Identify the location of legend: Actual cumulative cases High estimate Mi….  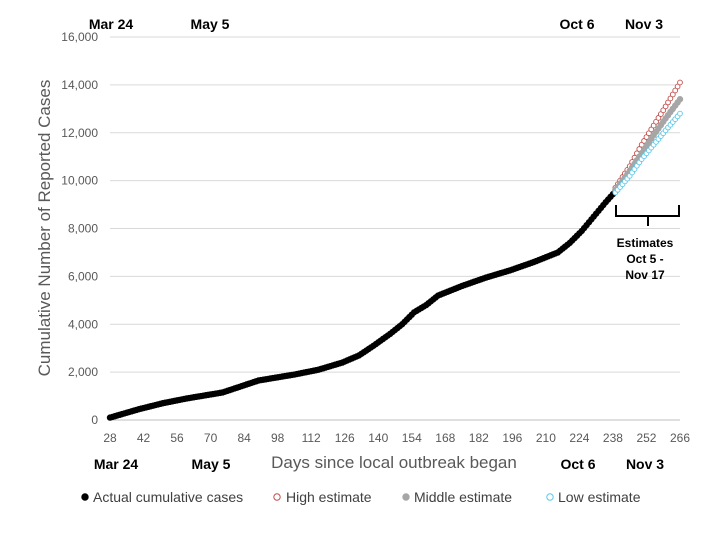
(361, 497).